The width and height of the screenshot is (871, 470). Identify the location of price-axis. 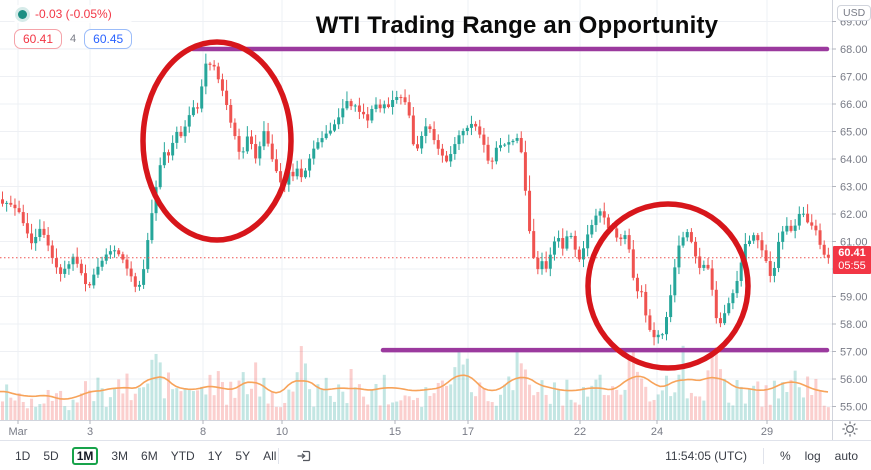
(851, 210).